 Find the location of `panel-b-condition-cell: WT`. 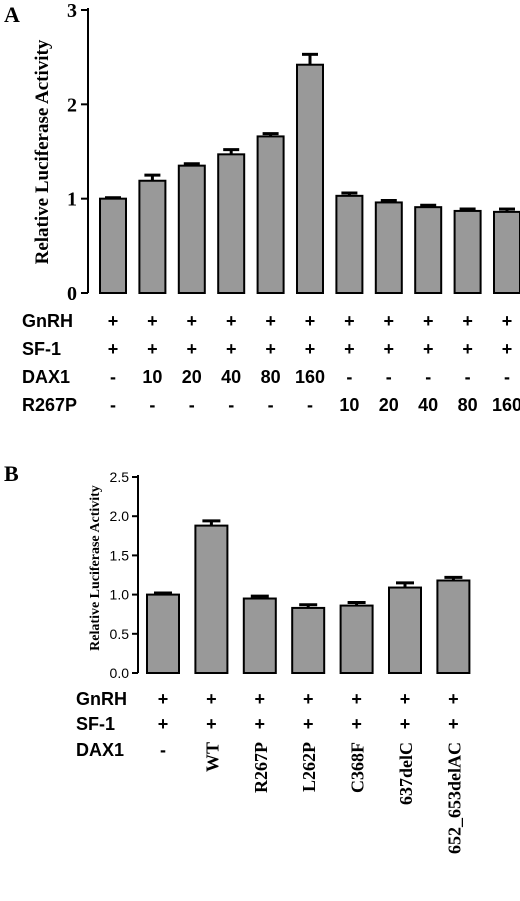

panel-b-condition-cell: WT is located at coordinates (212, 757).